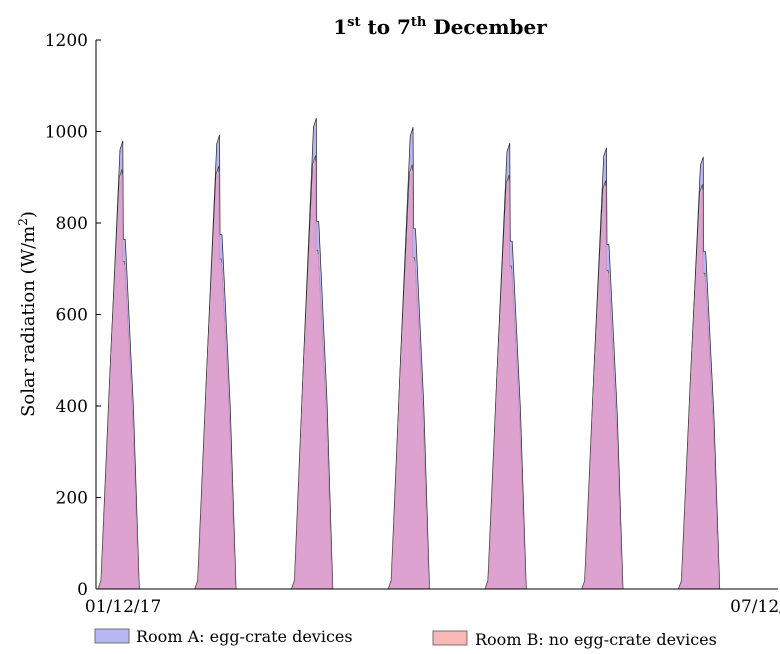  Describe the element at coordinates (23, 222) in the screenshot. I see `y-axis-label-sup: 2` at that location.